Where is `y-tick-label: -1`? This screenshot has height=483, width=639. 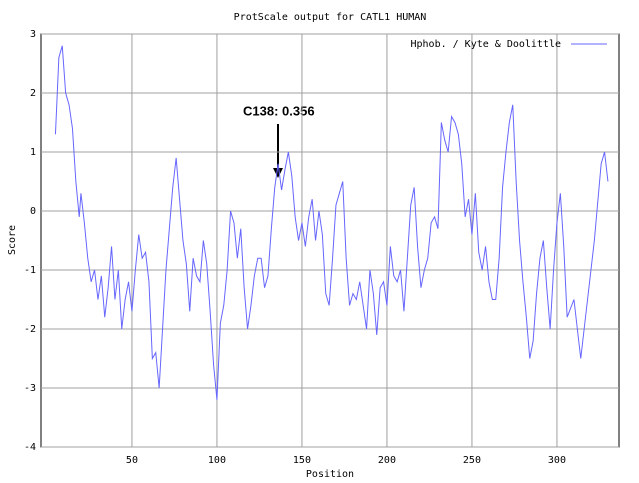 y-tick-label: -1 is located at coordinates (30, 270).